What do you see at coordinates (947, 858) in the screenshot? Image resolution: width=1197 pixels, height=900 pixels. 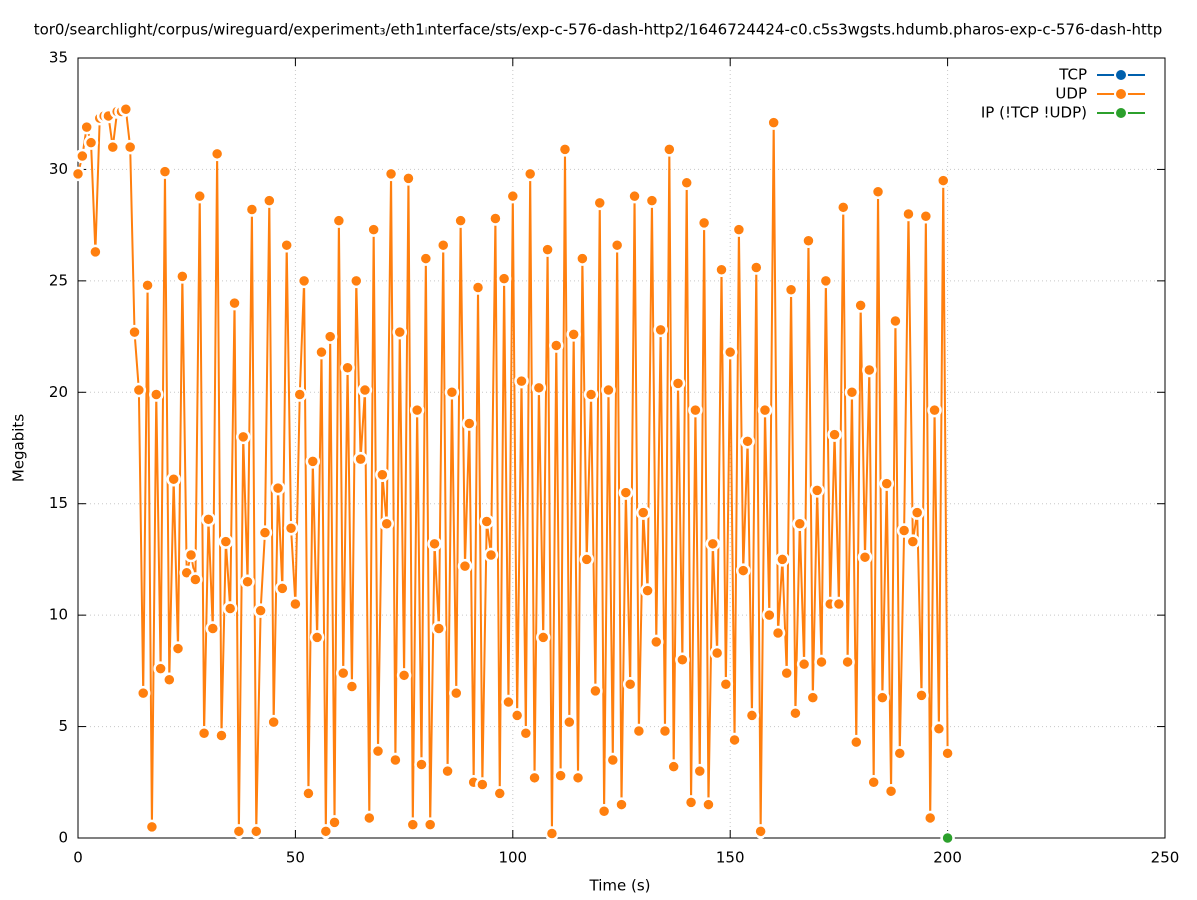 I see `x-tick-label: 200` at bounding box center [947, 858].